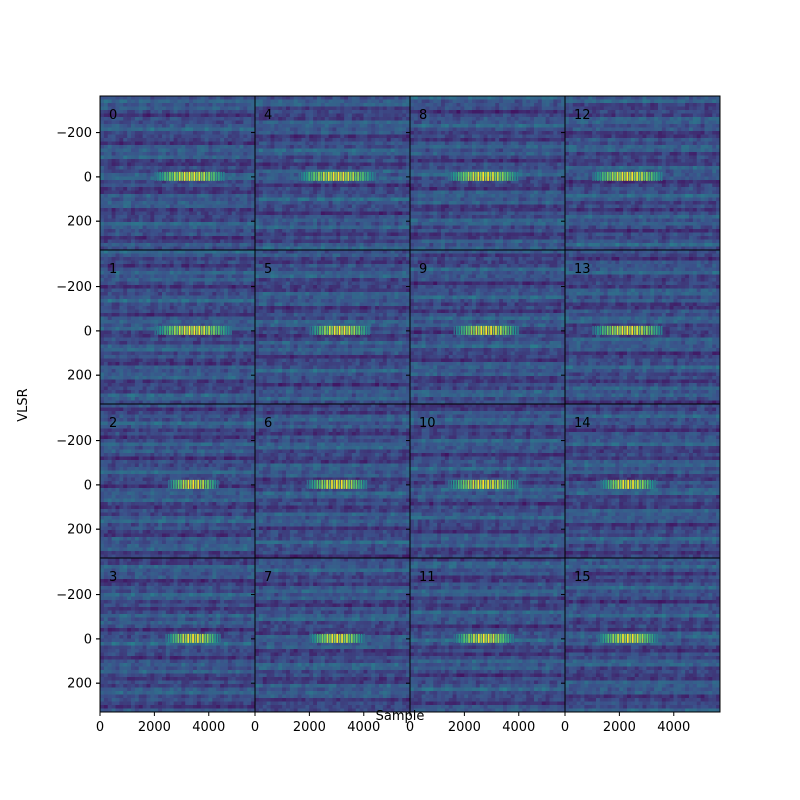 The image size is (800, 800). I want to click on y-axis: −200 0 200 −200 0 200 −200 0 200 −200 0 200, so click(78, 409).